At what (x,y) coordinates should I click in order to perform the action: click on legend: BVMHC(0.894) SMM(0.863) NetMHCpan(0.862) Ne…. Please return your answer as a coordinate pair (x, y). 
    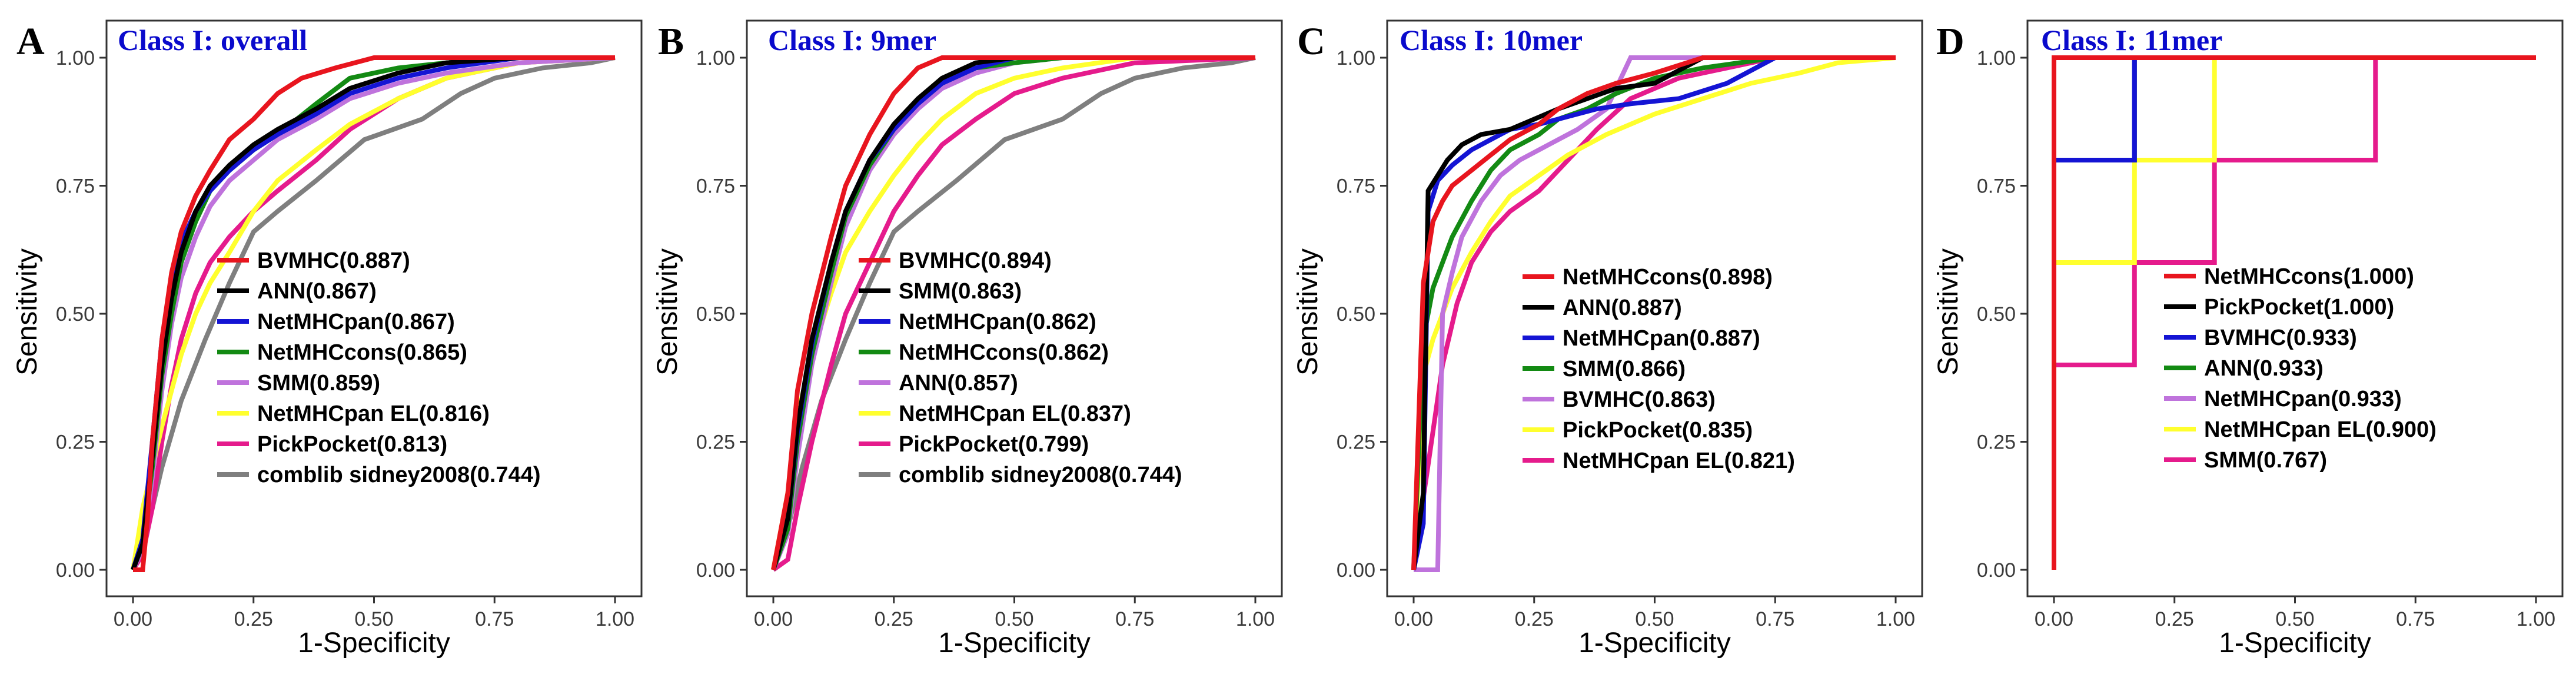
    Looking at the image, I should click on (1020, 367).